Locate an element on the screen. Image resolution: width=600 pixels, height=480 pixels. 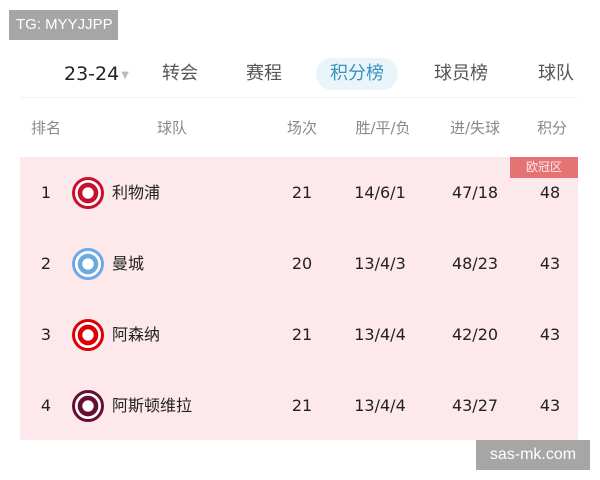
table-row: 4 阿斯顿维拉 21 13/4/4 43/27 43 is located at coordinates (299, 405).